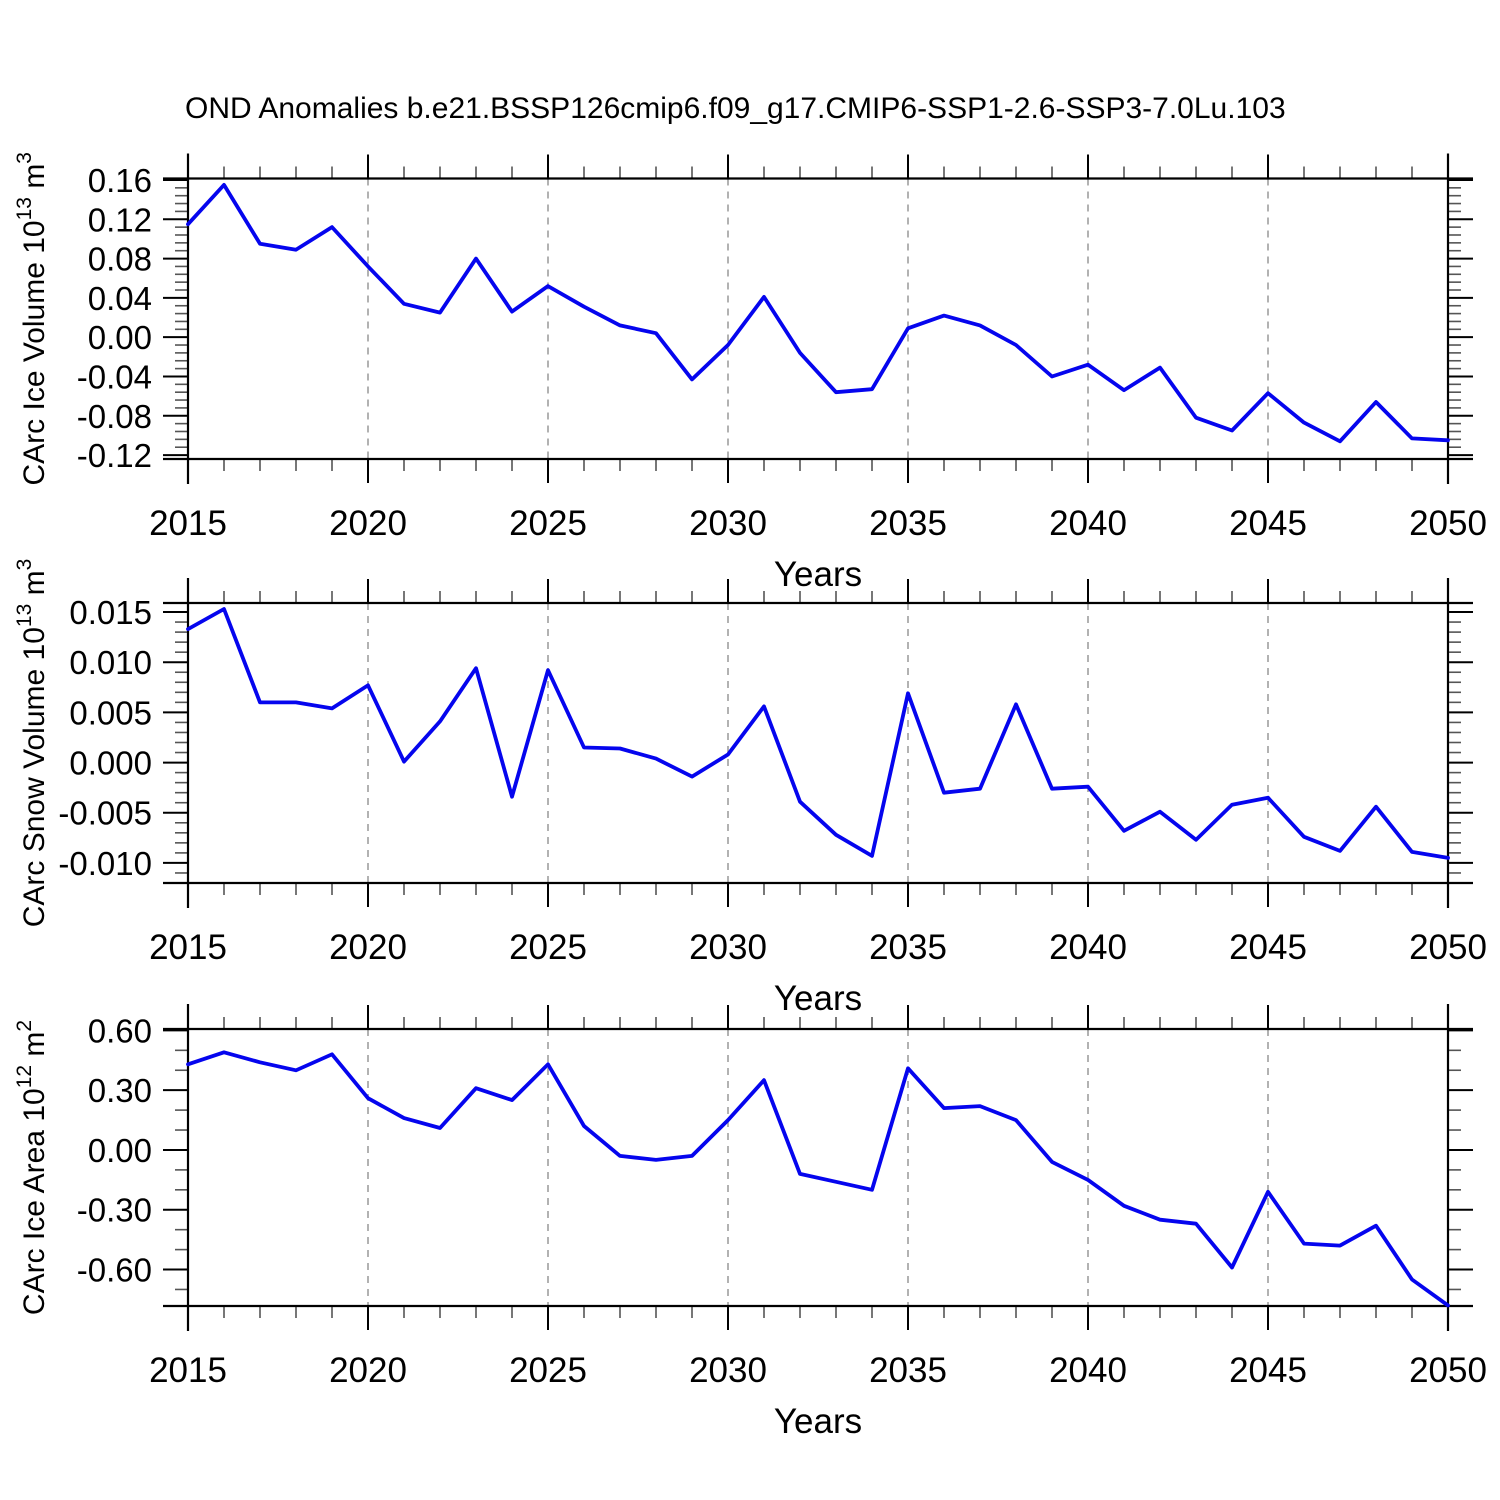 This screenshot has width=1500, height=1500. What do you see at coordinates (34, 352) in the screenshot?
I see `y-axis-title-text: CArc Ice Volume 10` at bounding box center [34, 352].